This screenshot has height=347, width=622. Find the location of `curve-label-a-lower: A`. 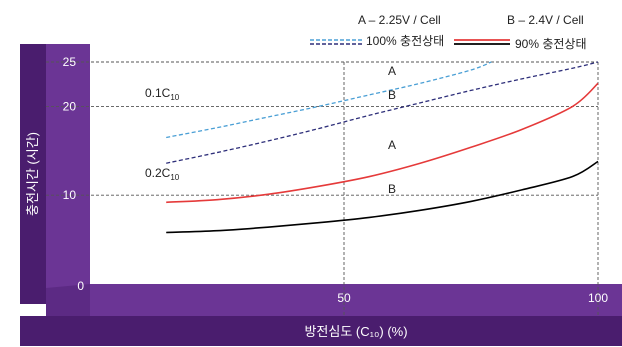

curve-label-a-lower: A is located at coordinates (392, 145).